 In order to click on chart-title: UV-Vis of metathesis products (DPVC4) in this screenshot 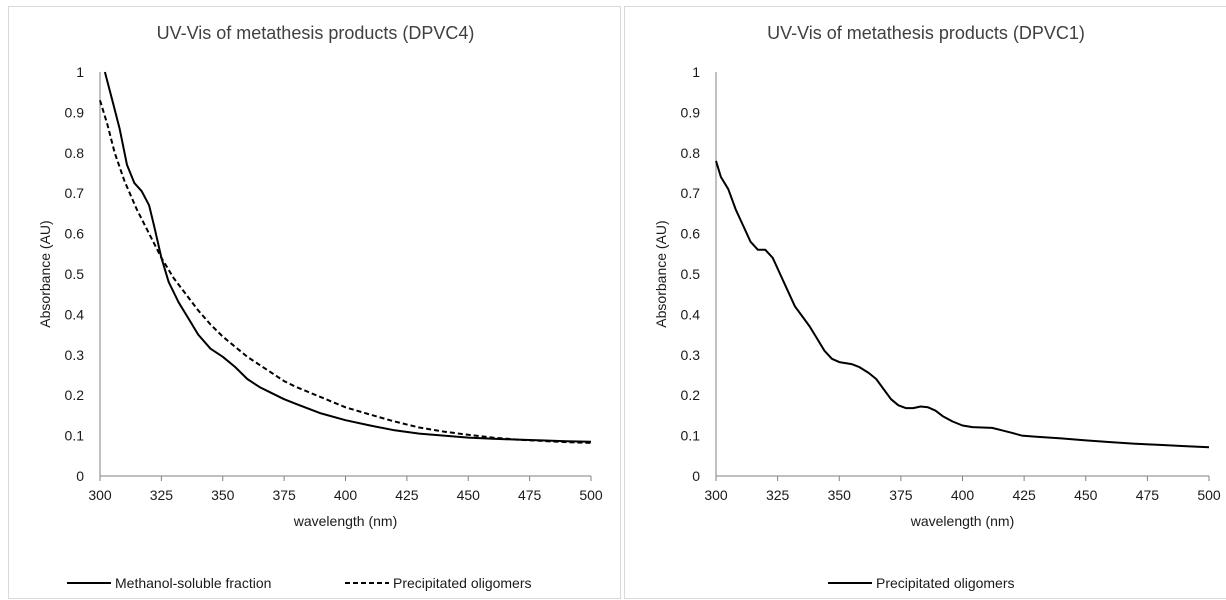, I will do `click(316, 33)`.